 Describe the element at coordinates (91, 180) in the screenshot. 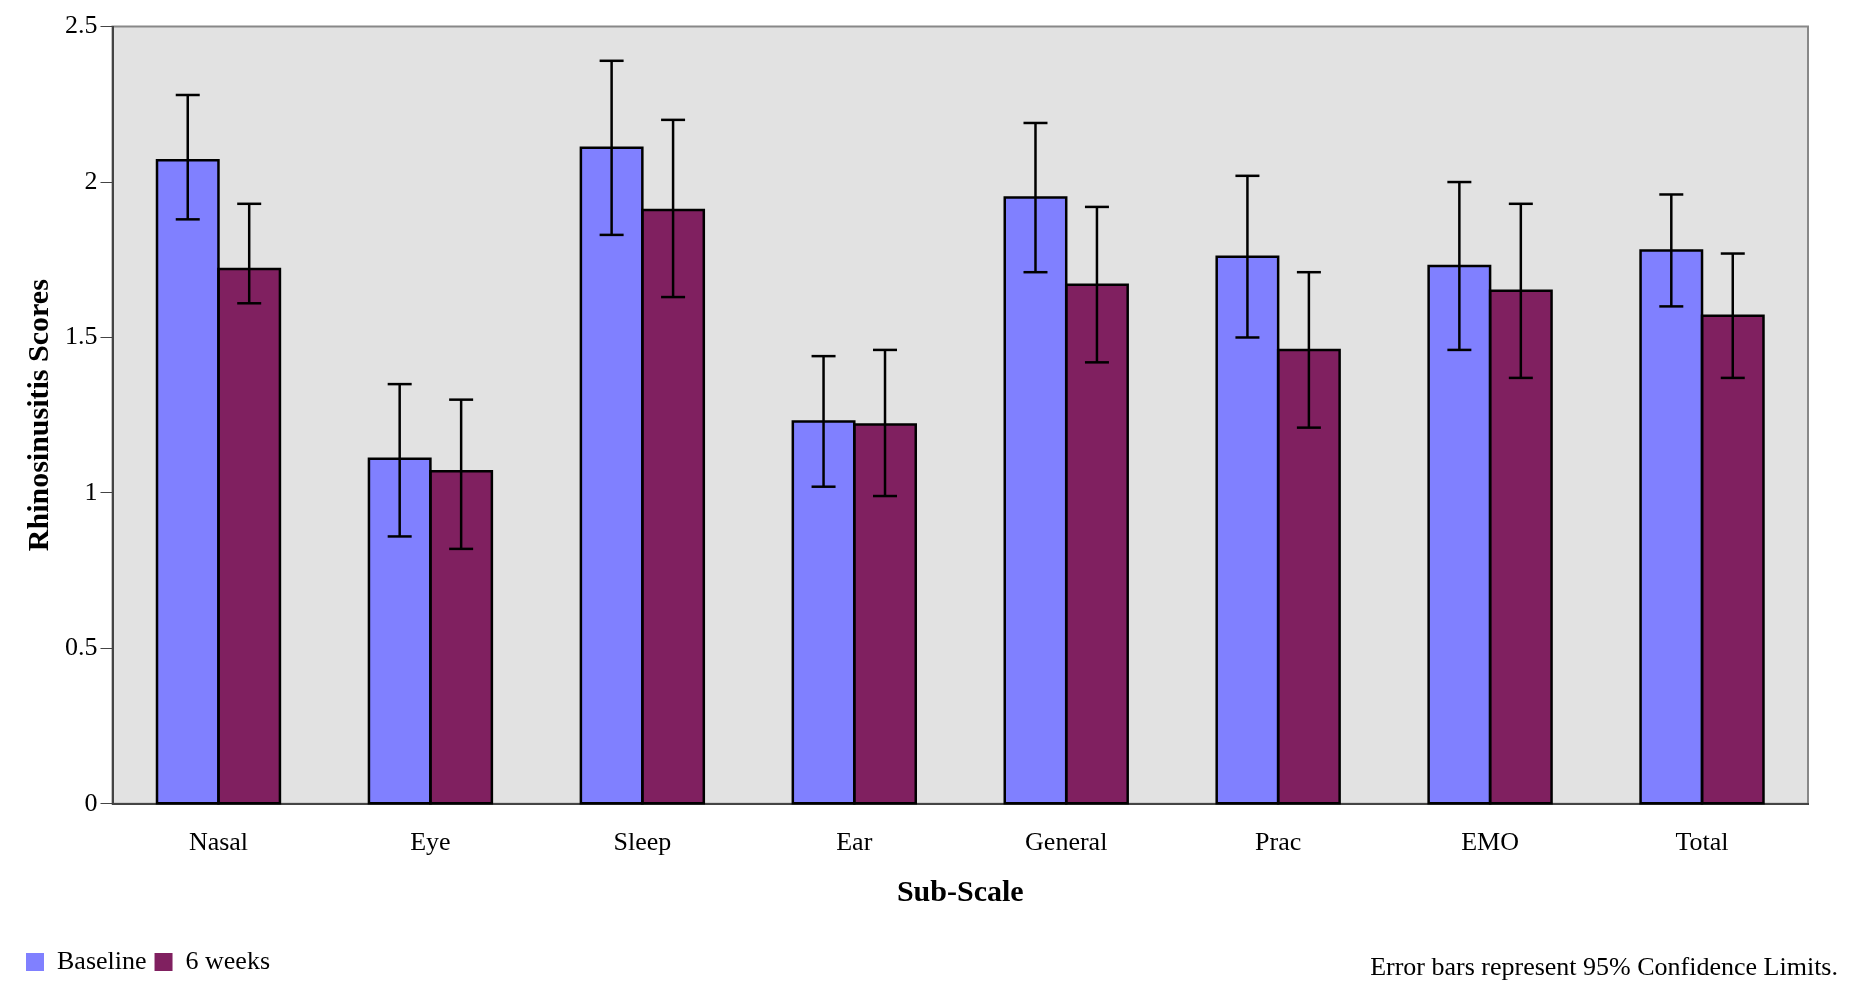

I see `y-tick-label: 2` at that location.